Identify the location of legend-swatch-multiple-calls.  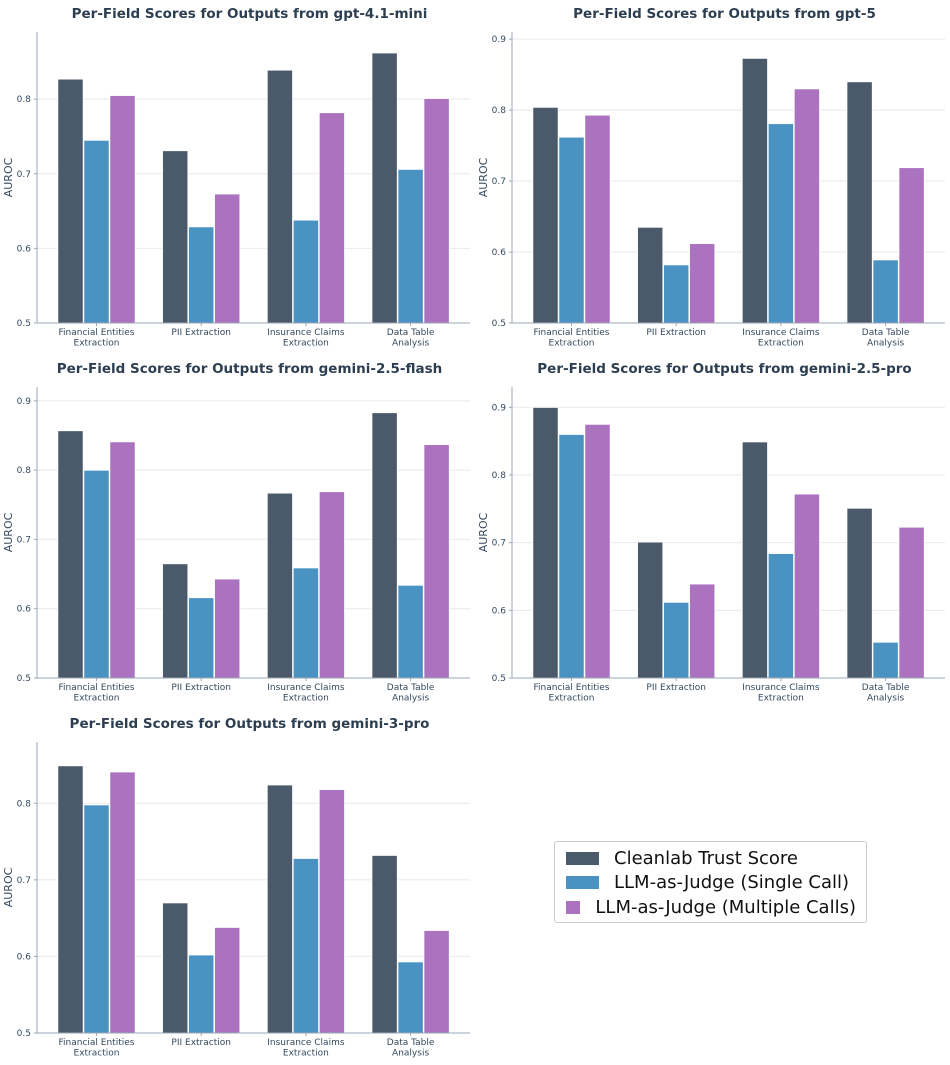
(573, 907).